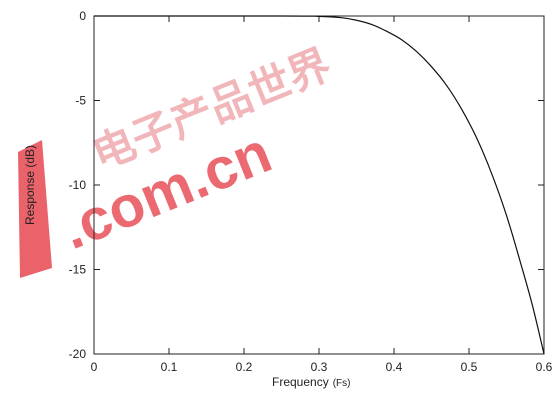 Image resolution: width=556 pixels, height=394 pixels. Describe the element at coordinates (78, 270) in the screenshot. I see `y-tick-label: -15` at that location.